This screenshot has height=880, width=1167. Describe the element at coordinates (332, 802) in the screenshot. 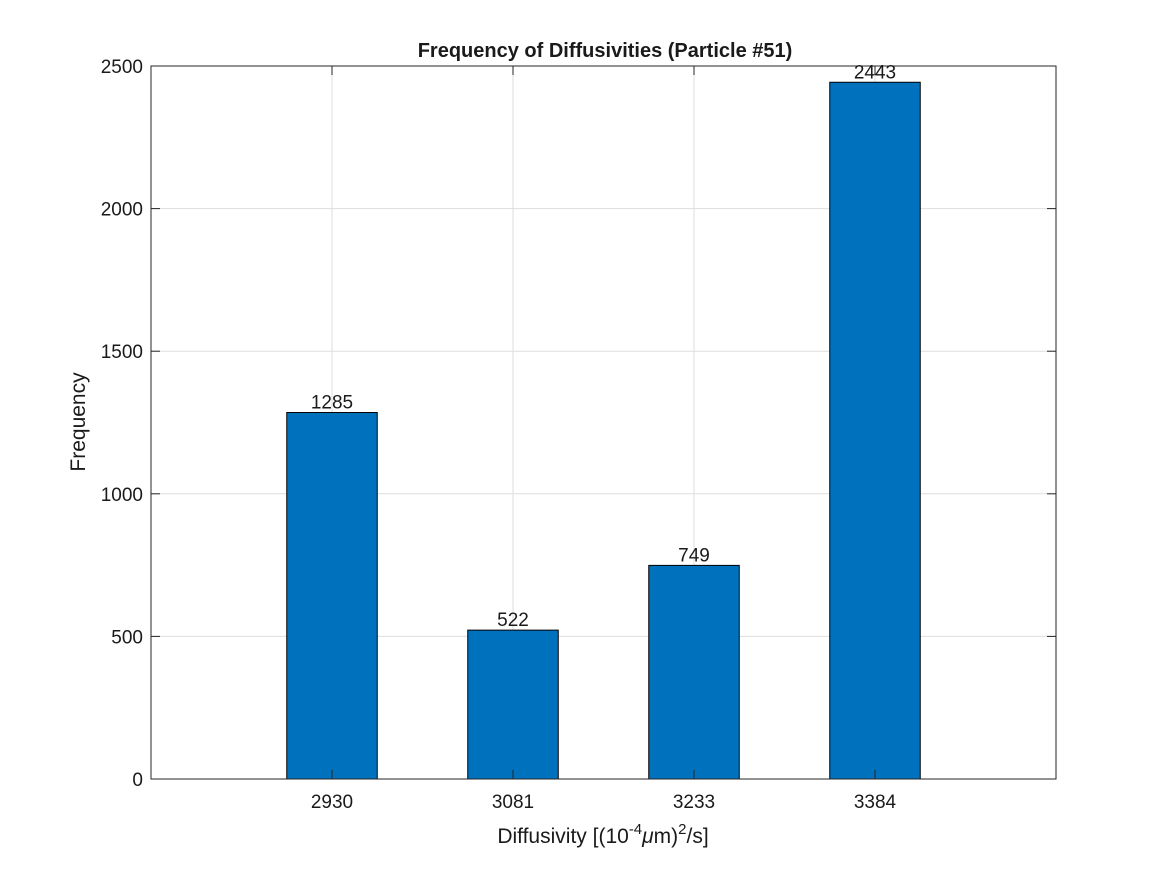

I see `x-tick-label: 2930` at that location.